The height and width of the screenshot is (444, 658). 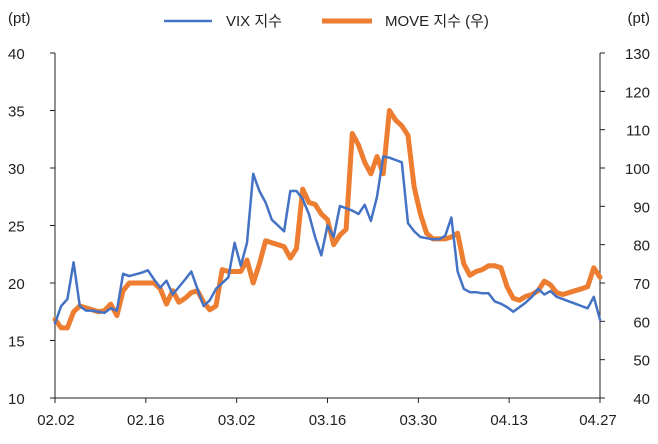 What do you see at coordinates (598, 420) in the screenshot?
I see `x-tick-label: 04.27` at bounding box center [598, 420].